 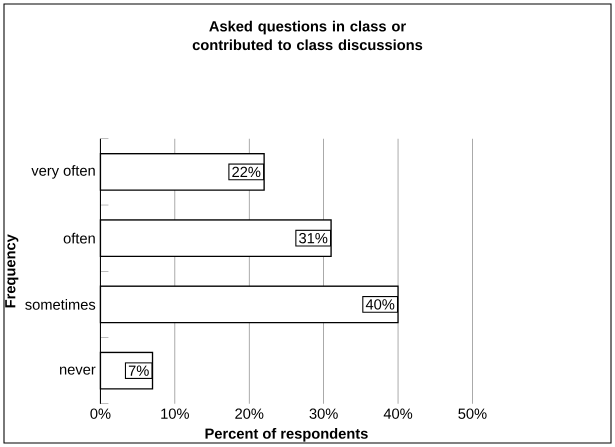 What do you see at coordinates (175, 413) in the screenshot?
I see `x-tick-label: 10%` at bounding box center [175, 413].